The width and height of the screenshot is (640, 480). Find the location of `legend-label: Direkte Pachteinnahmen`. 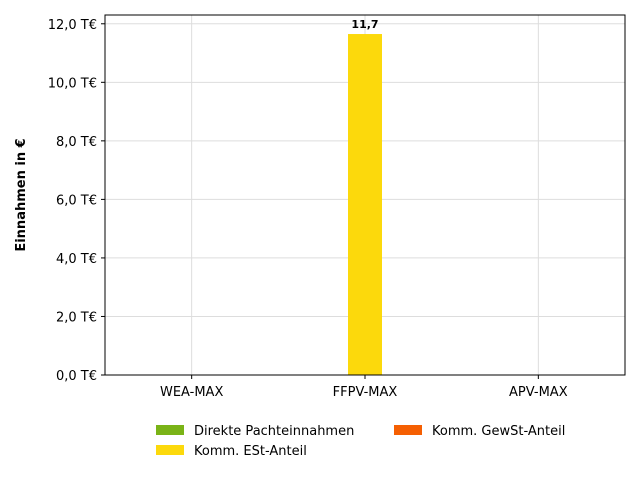

legend-label: Direkte Pachteinnahmen is located at coordinates (274, 431).